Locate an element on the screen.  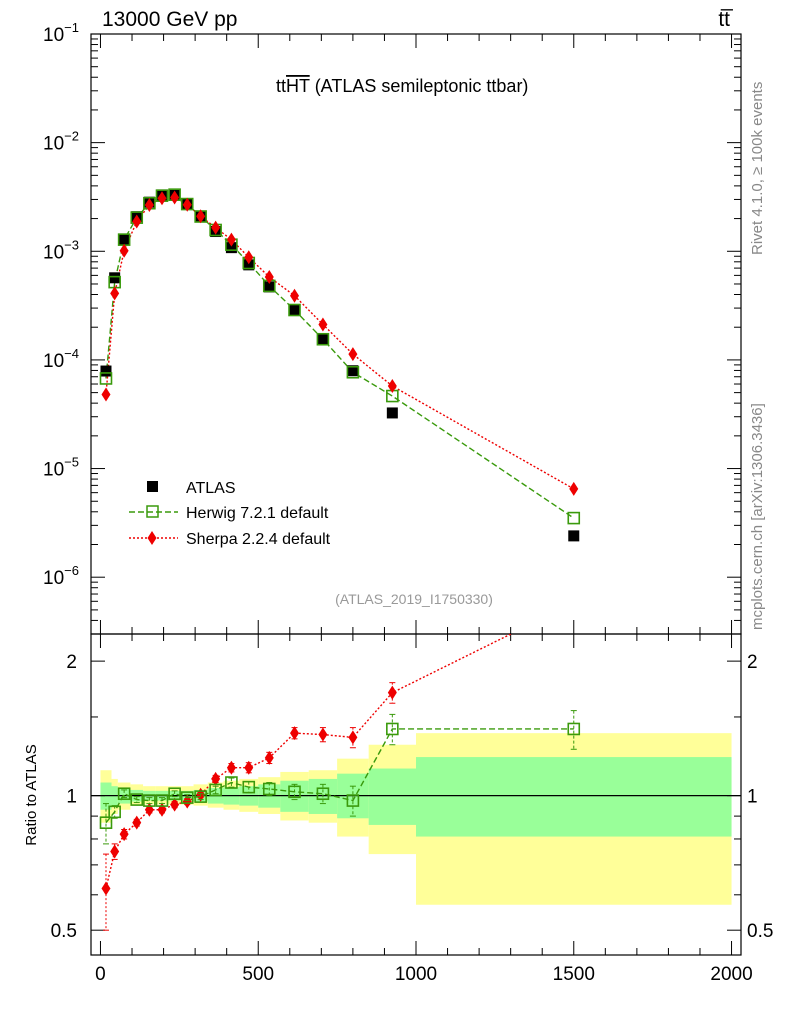
y-tick-label: 10⁻¹ is located at coordinates (61, 33).